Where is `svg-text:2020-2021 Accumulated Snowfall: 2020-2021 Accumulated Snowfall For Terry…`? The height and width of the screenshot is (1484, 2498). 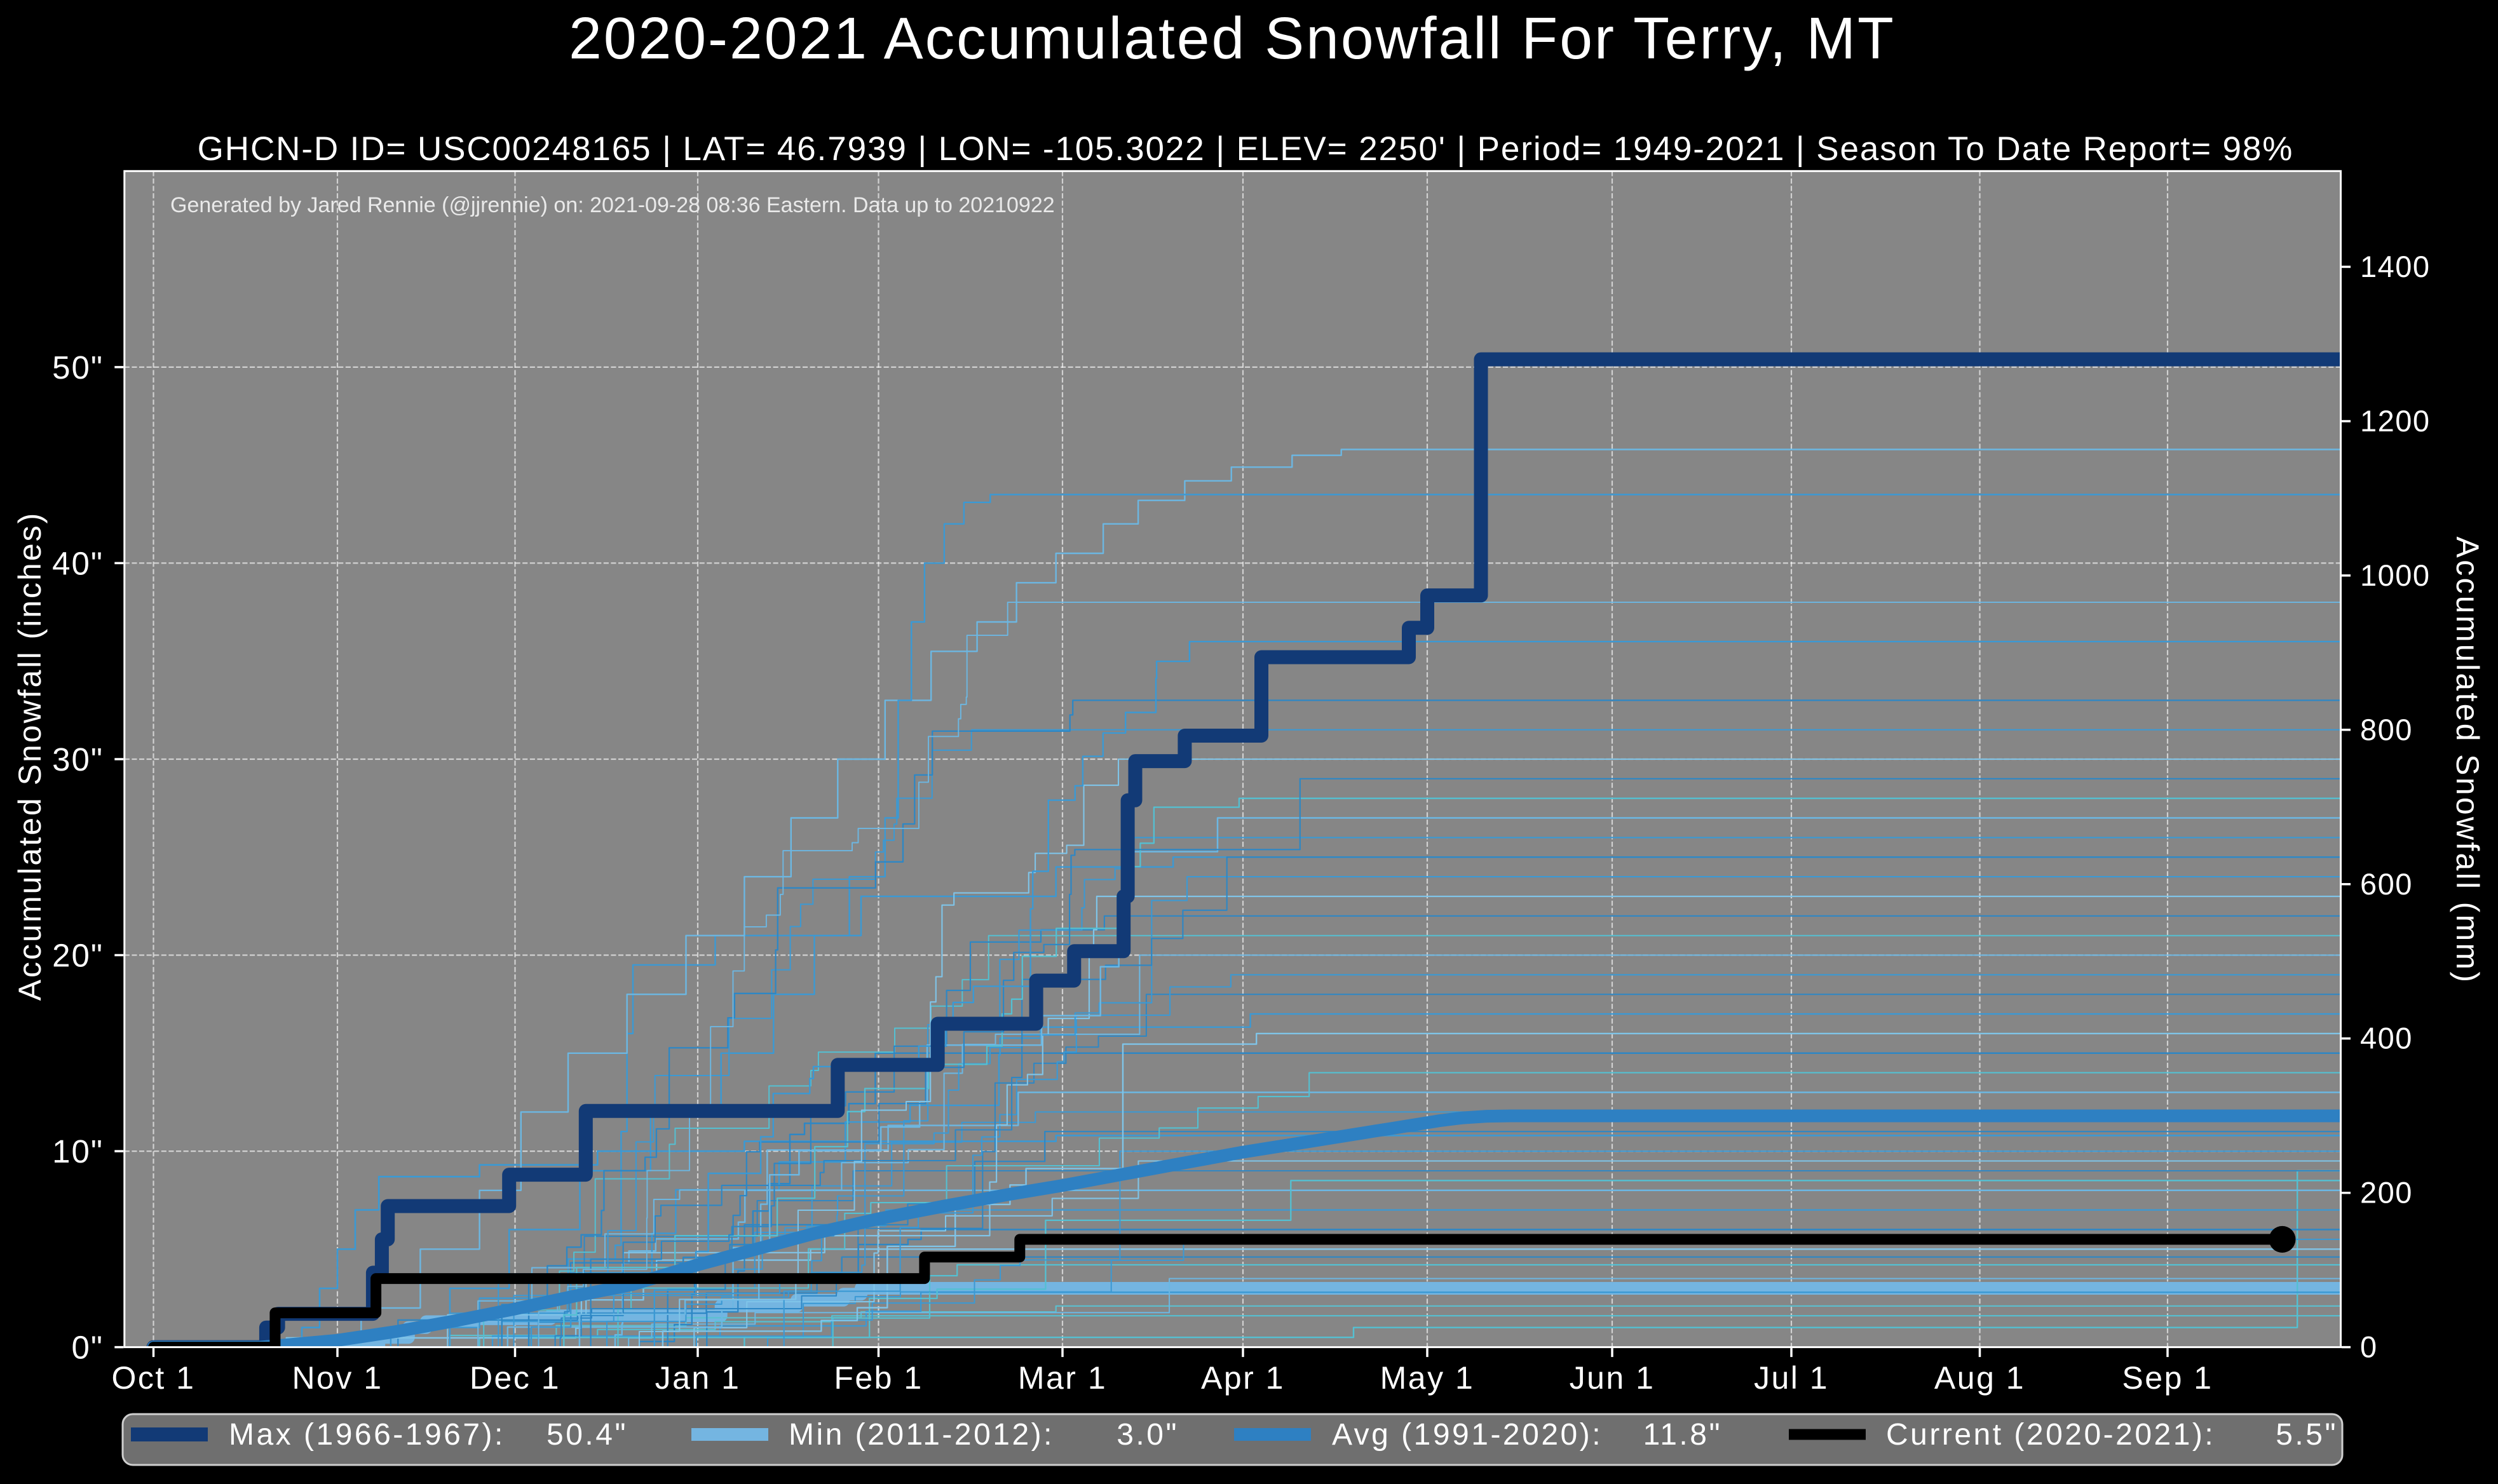
svg-text:2020-2021 Accumulated Snowfall: 2020-2021 Accumulated Snowfall For Terry… is located at coordinates (1232, 38).